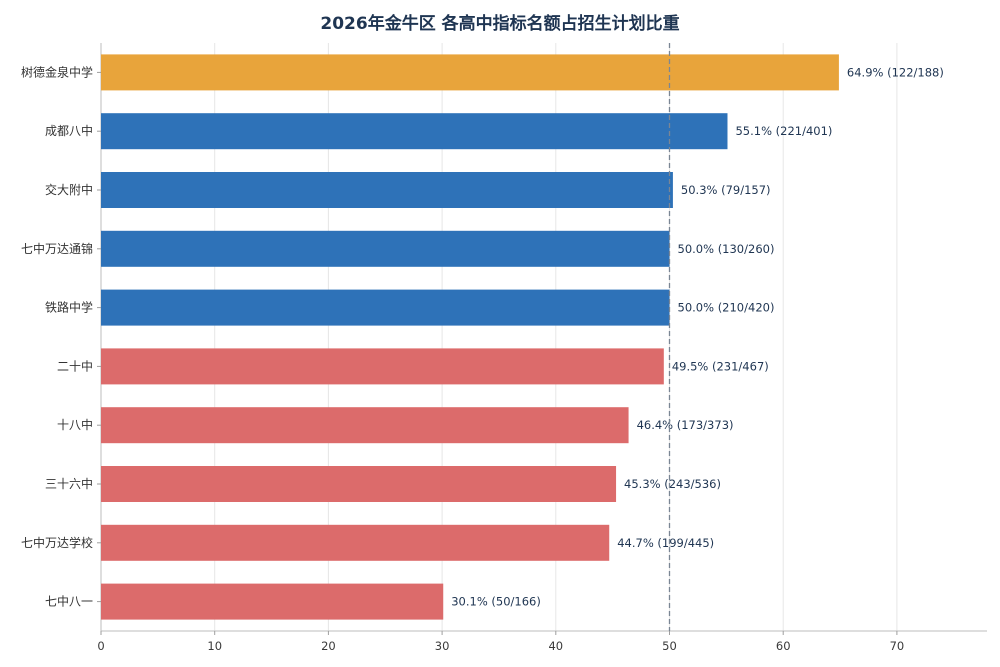 The image size is (1000, 667). What do you see at coordinates (726, 190) in the screenshot?
I see `data-label: 50.3% (79/157)` at bounding box center [726, 190].